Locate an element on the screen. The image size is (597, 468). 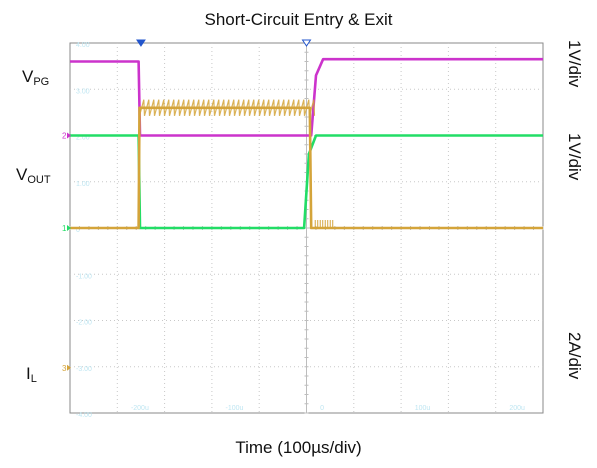
faint-y-tick: 0 is located at coordinates (78, 230).